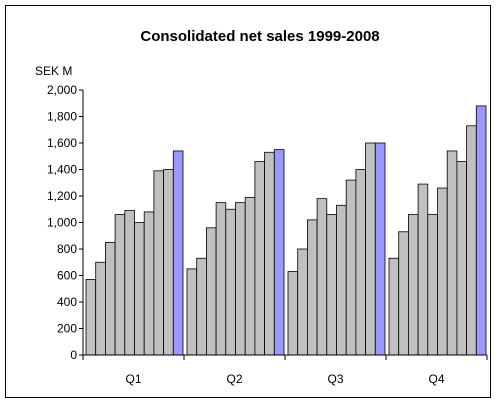 The image size is (496, 403). I want to click on x-tick-label: Q4, so click(436, 379).